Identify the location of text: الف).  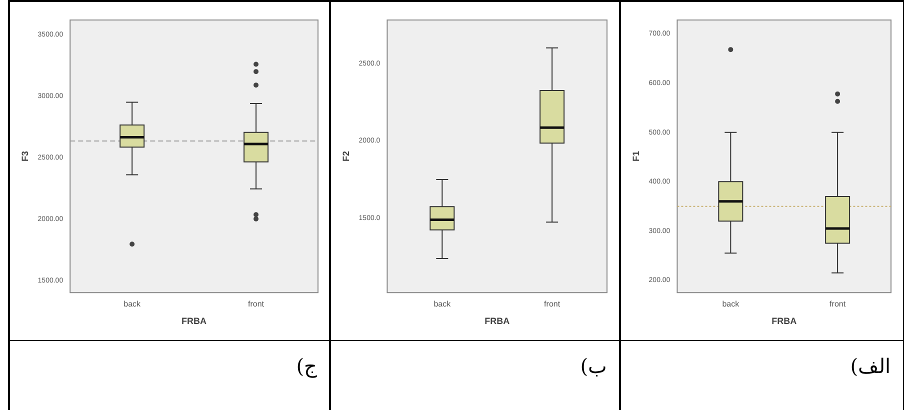
(870, 366).